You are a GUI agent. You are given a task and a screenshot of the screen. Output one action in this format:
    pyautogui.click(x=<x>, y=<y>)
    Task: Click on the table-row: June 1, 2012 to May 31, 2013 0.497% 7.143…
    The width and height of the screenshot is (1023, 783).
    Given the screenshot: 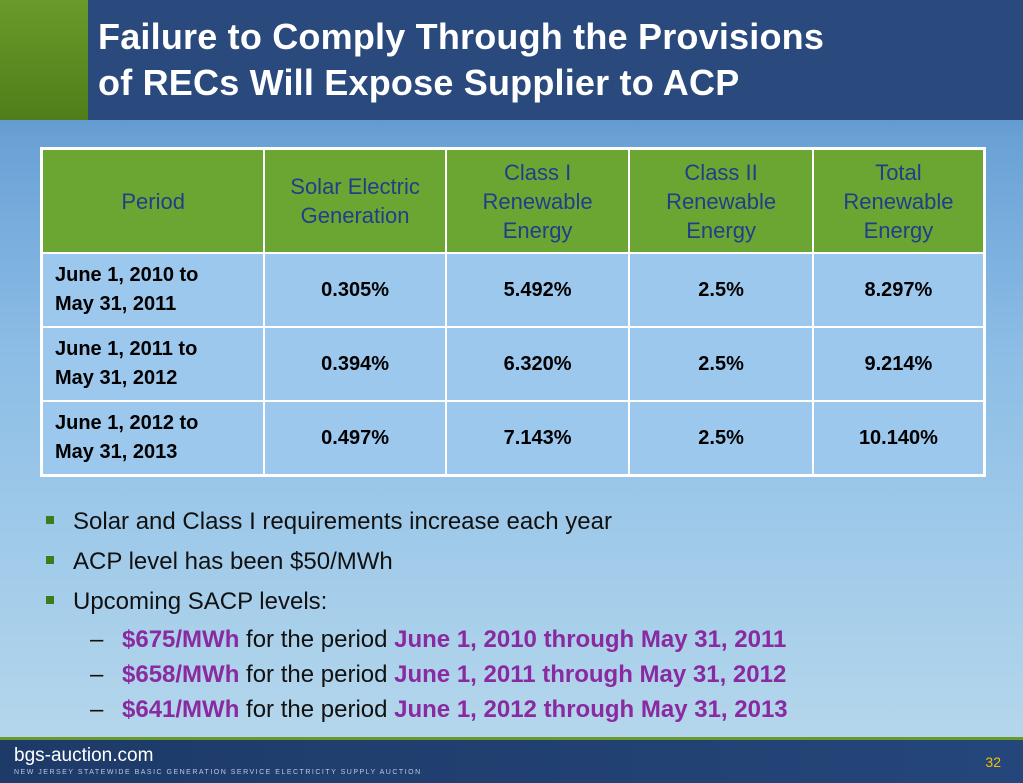 What is the action you would take?
    pyautogui.click(x=513, y=438)
    